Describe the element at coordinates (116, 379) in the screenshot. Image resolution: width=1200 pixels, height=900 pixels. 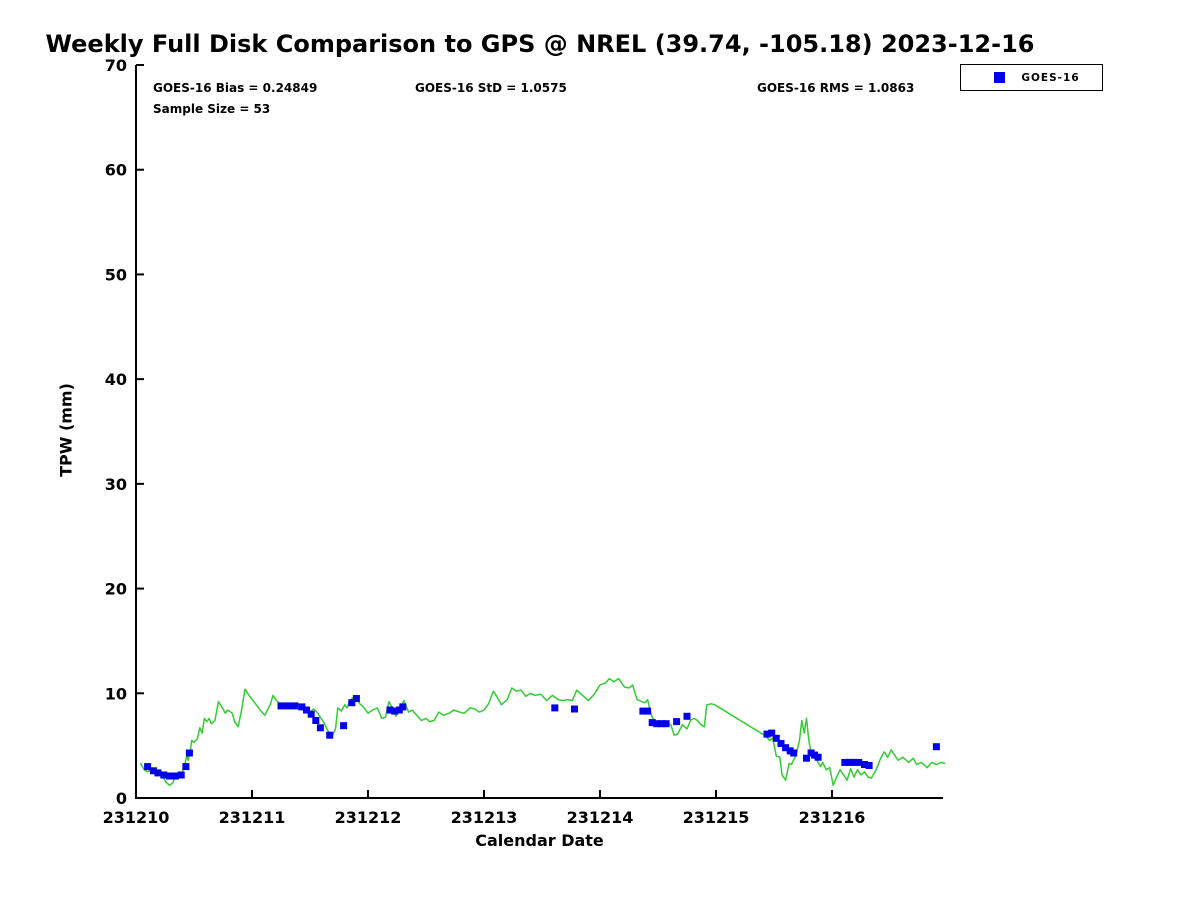
I see `svg-text: 40` at that location.